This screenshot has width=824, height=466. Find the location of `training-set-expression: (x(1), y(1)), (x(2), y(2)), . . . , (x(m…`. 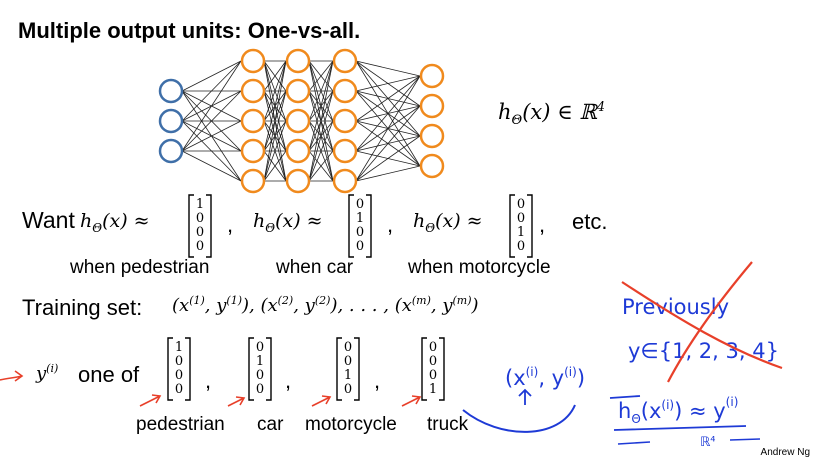

training-set-expression: (x(1), y(1)), (x(2), y(2)), . . . , (x(m… is located at coordinates (325, 305).